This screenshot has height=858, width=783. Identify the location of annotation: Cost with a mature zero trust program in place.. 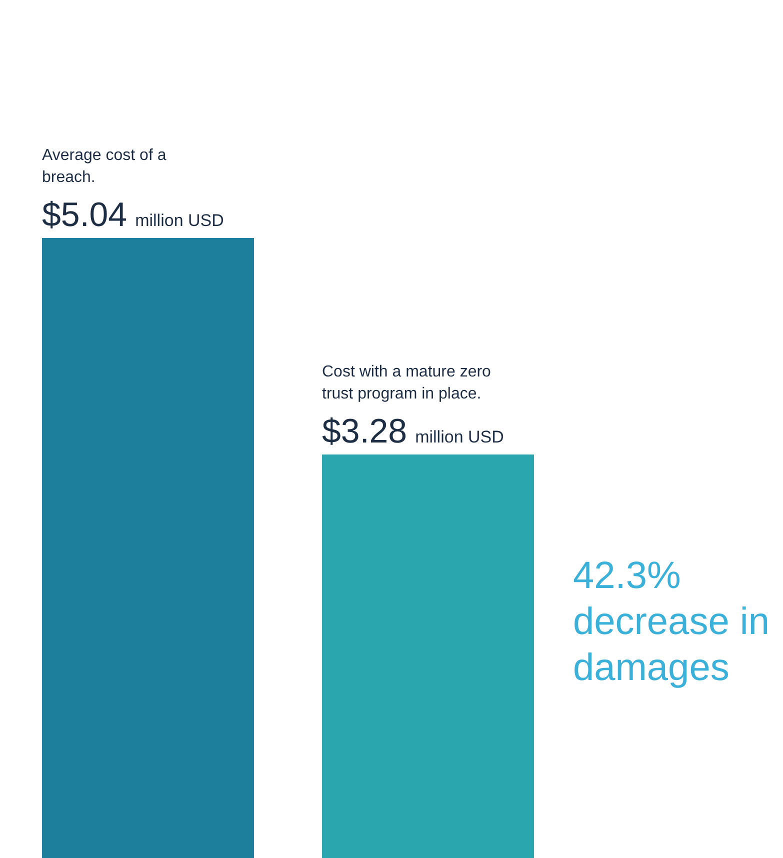
(407, 383).